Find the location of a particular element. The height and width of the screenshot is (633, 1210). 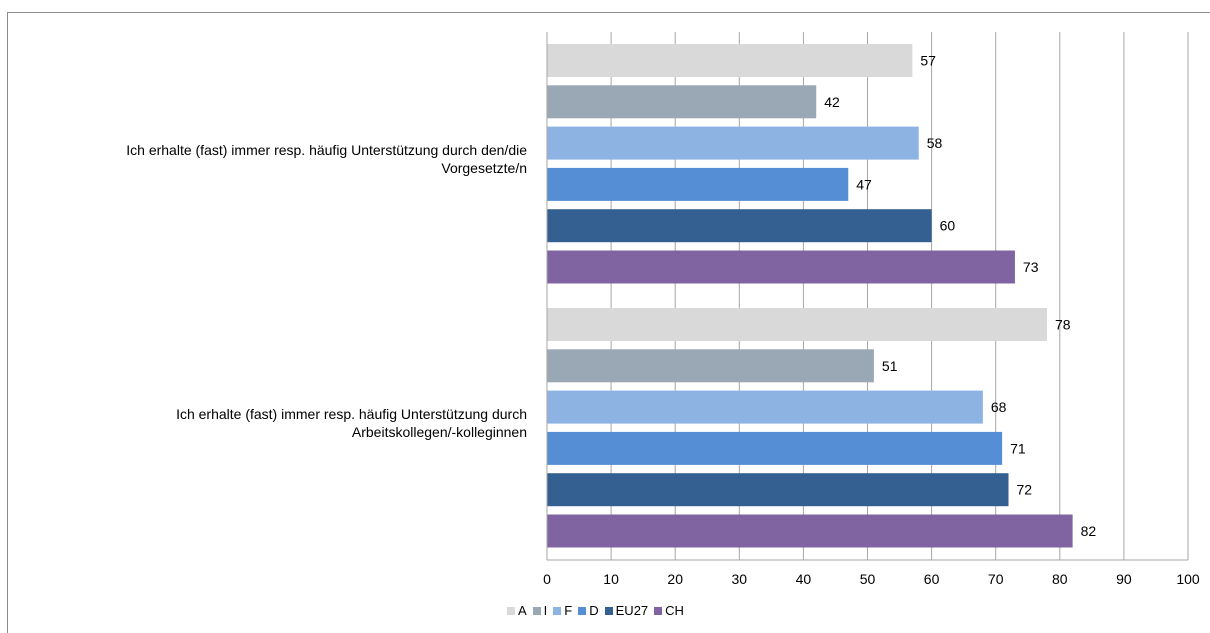

legend-label: A is located at coordinates (522, 610).